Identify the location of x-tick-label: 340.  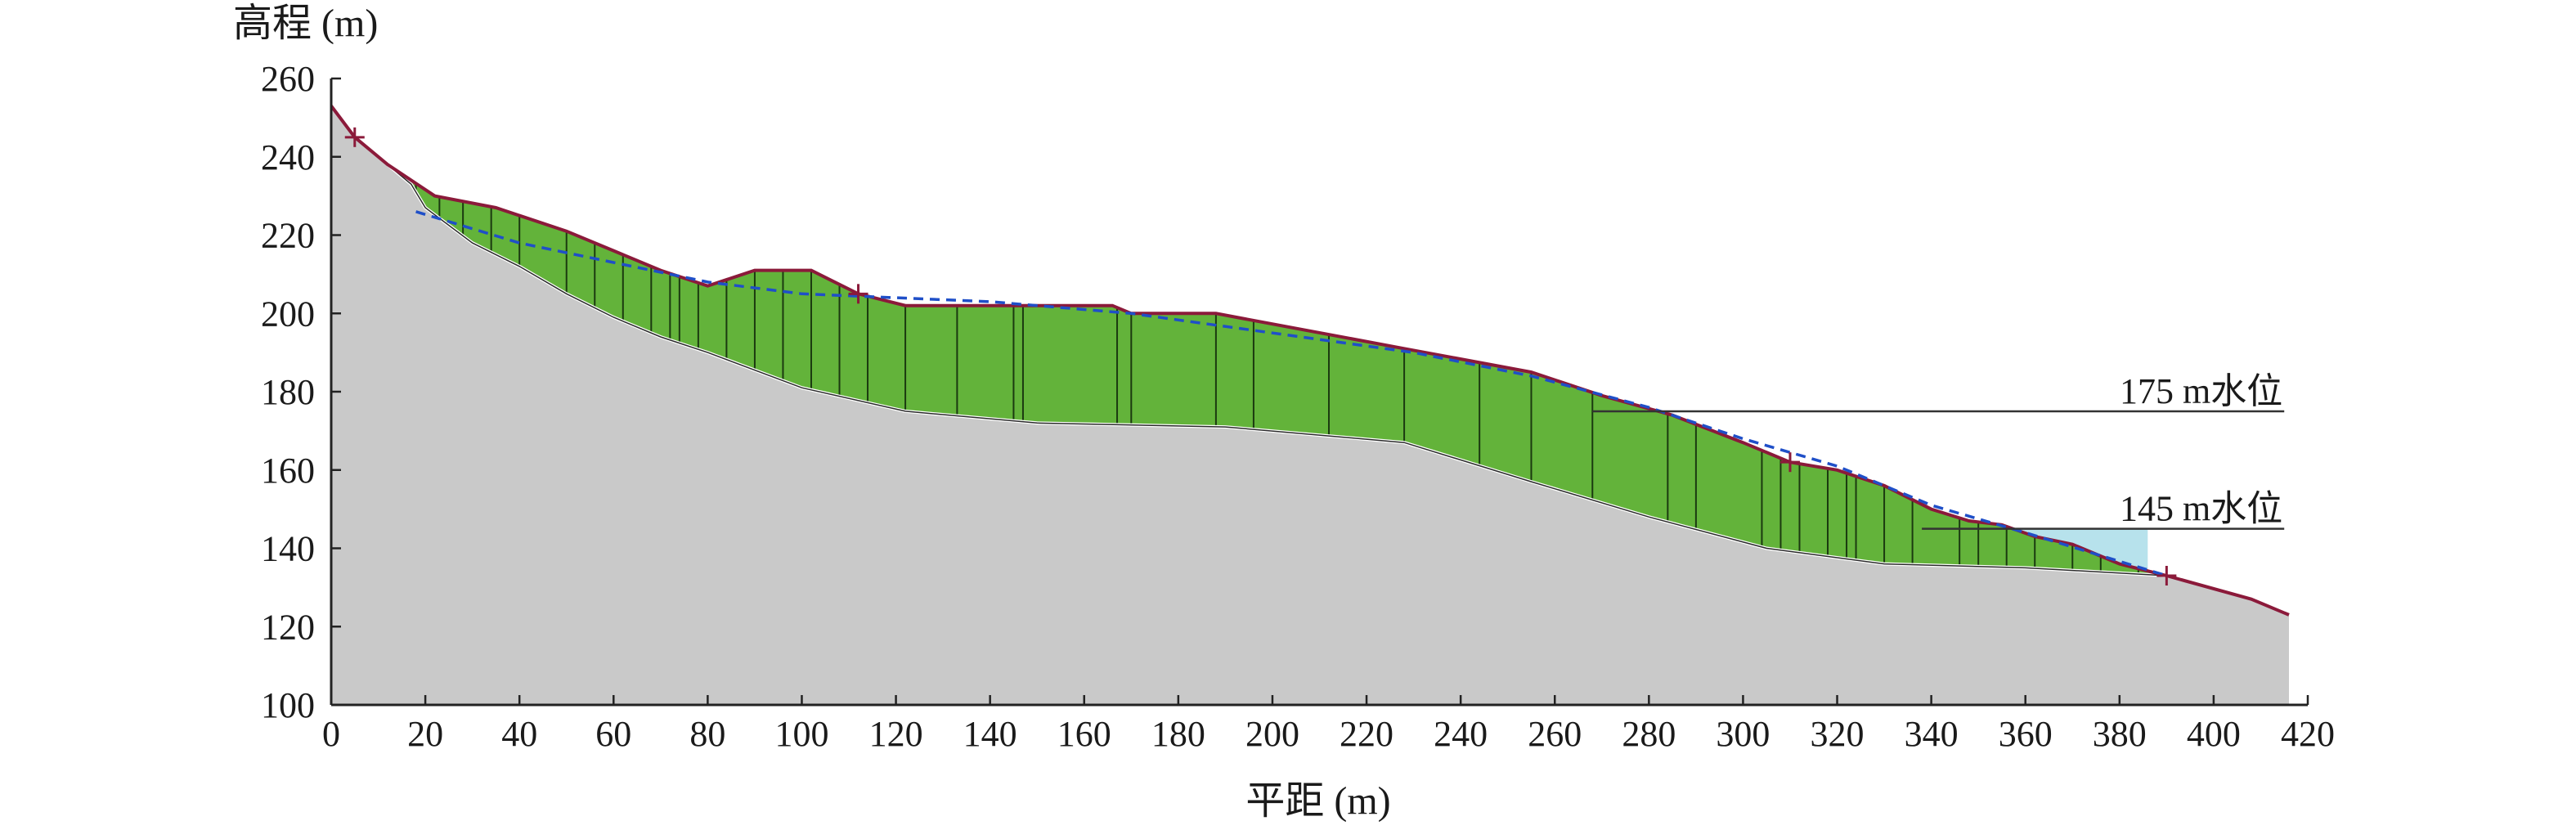
(1932, 734).